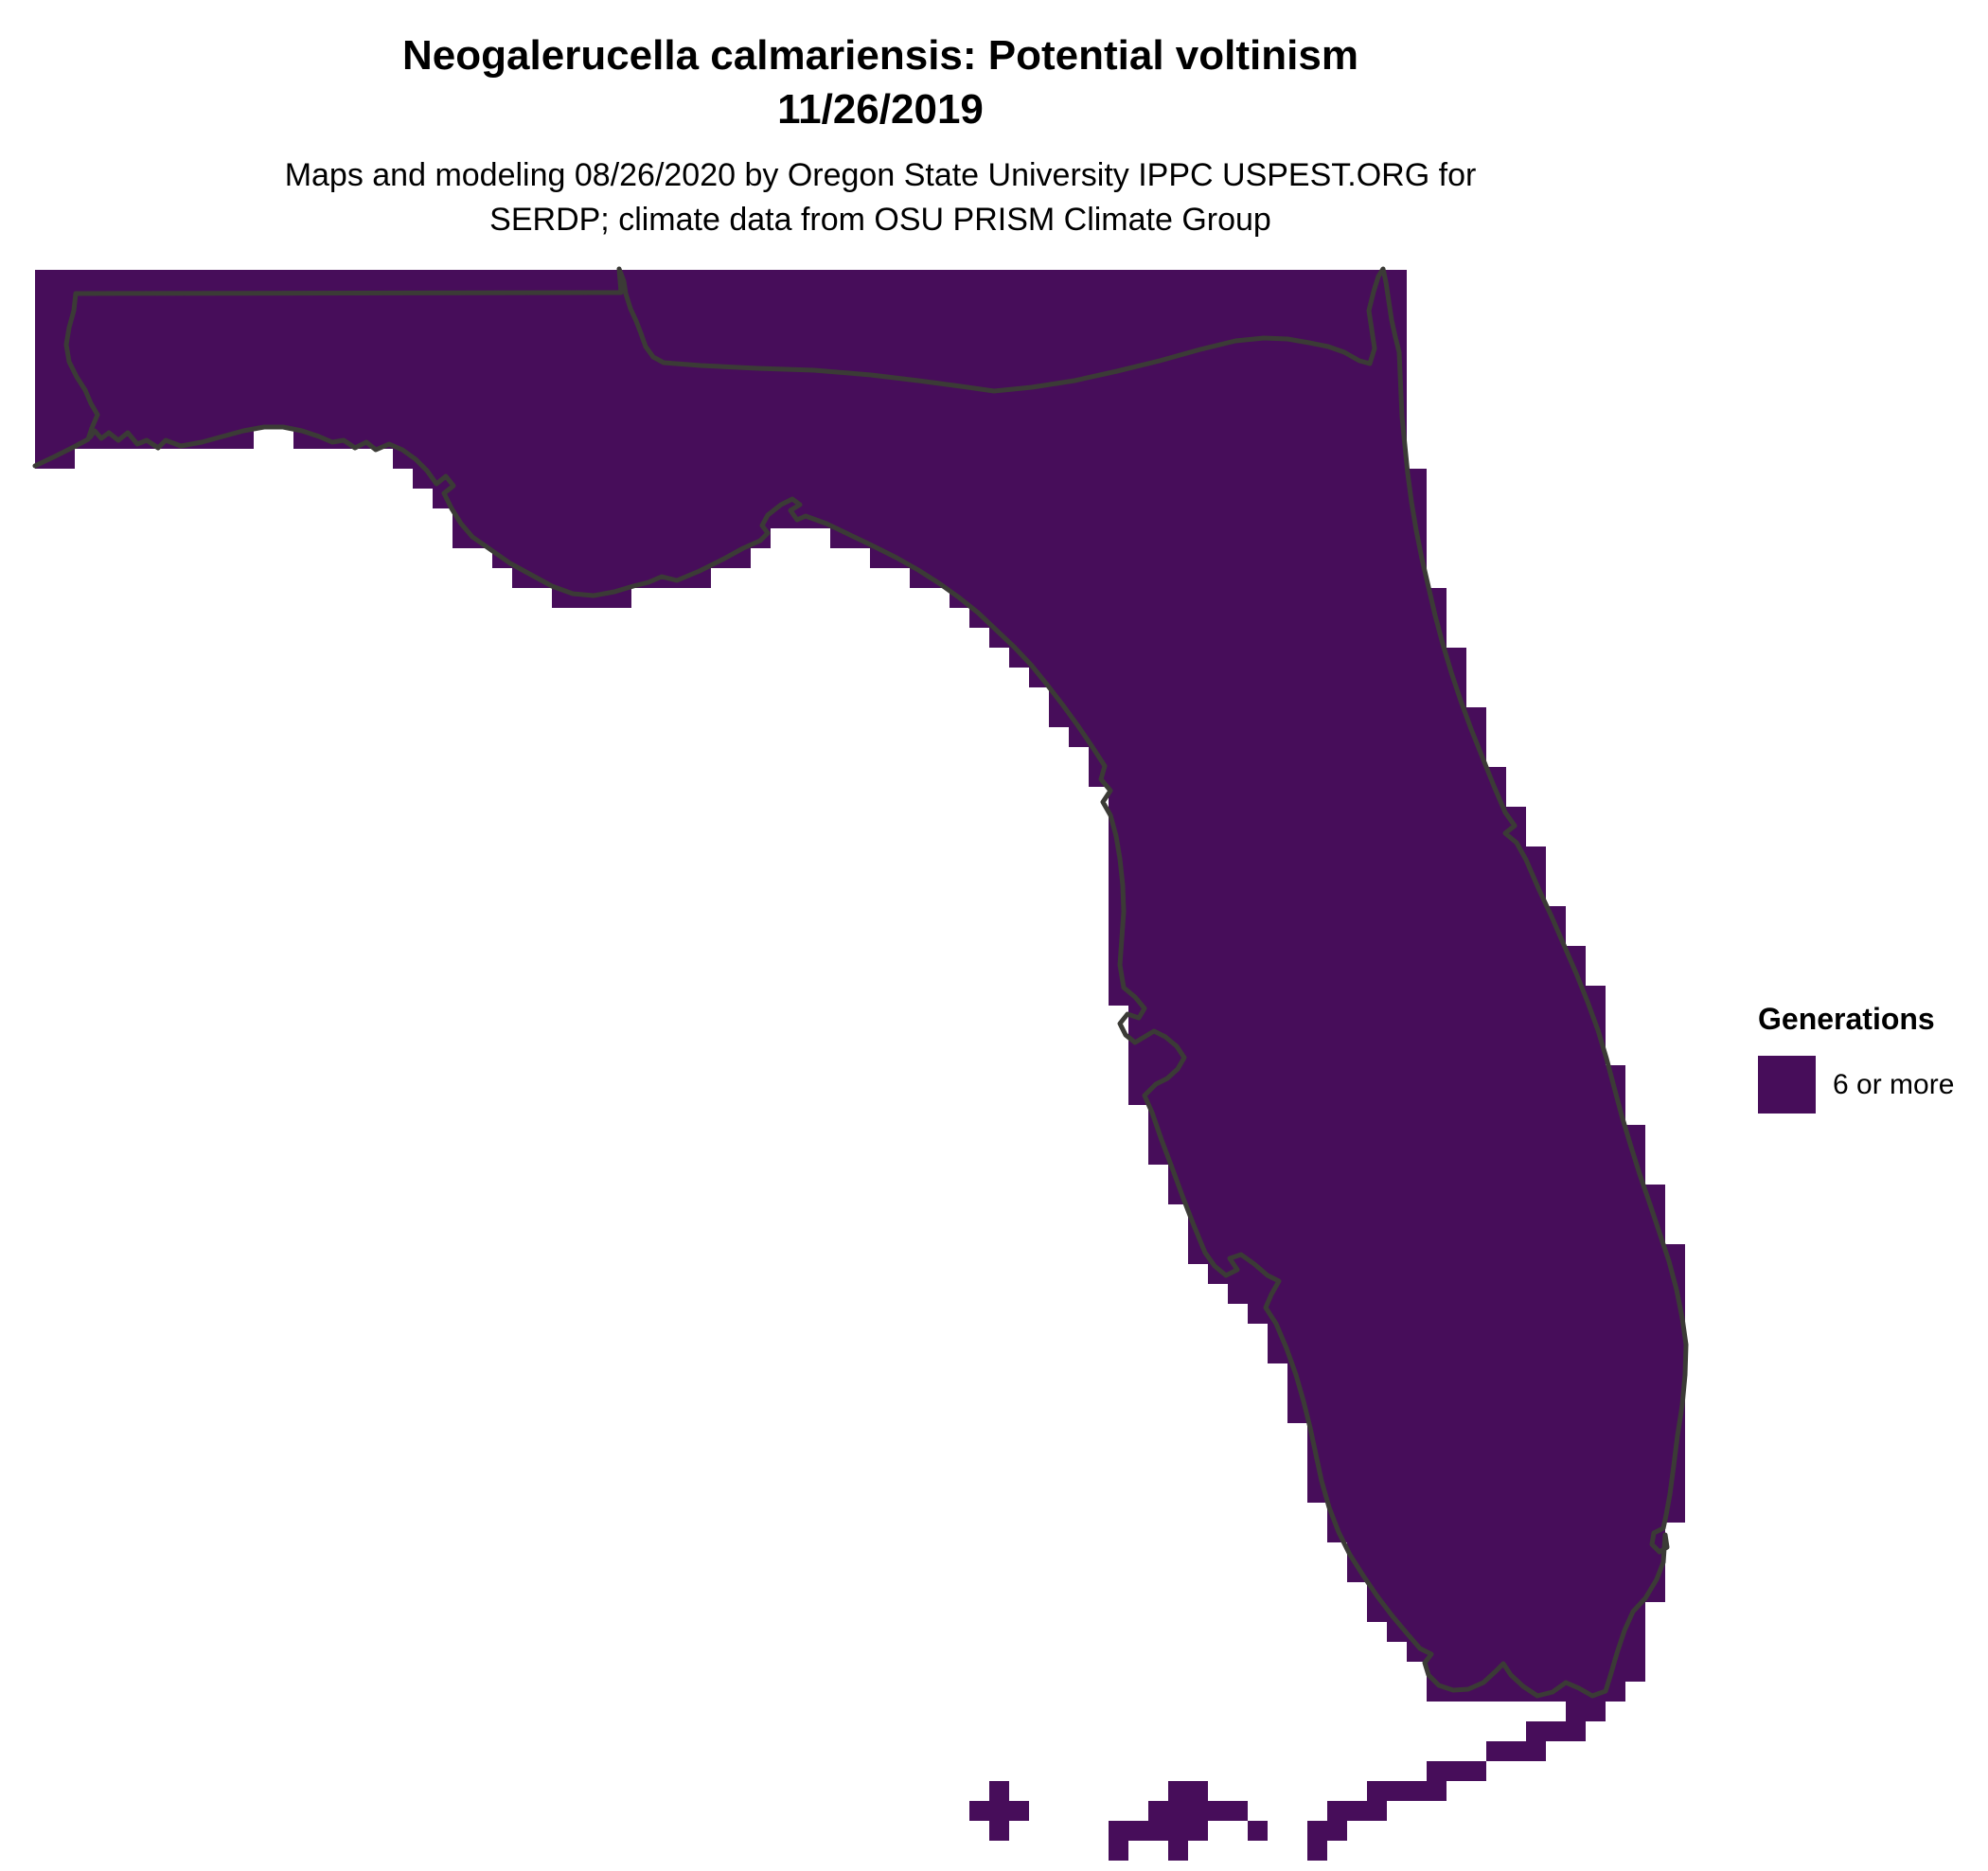  What do you see at coordinates (1787, 1085) in the screenshot?
I see `legend-swatch` at bounding box center [1787, 1085].